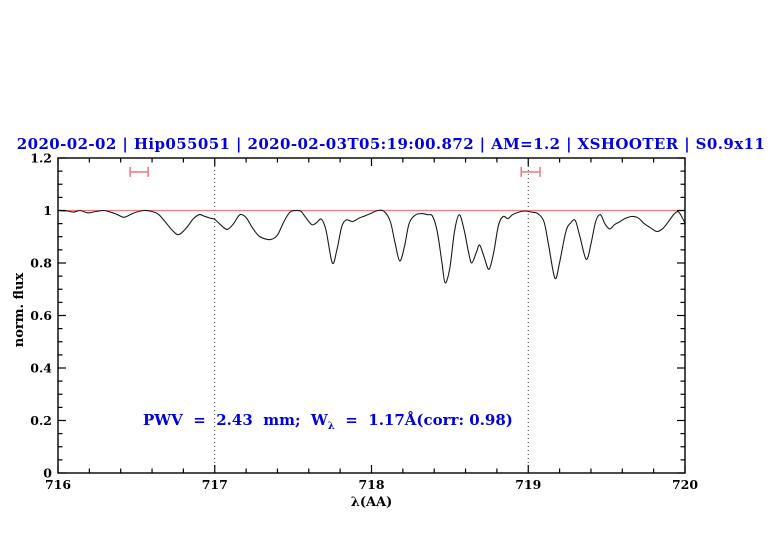  Describe the element at coordinates (47, 210) in the screenshot. I see `y-tick-label: 1` at that location.